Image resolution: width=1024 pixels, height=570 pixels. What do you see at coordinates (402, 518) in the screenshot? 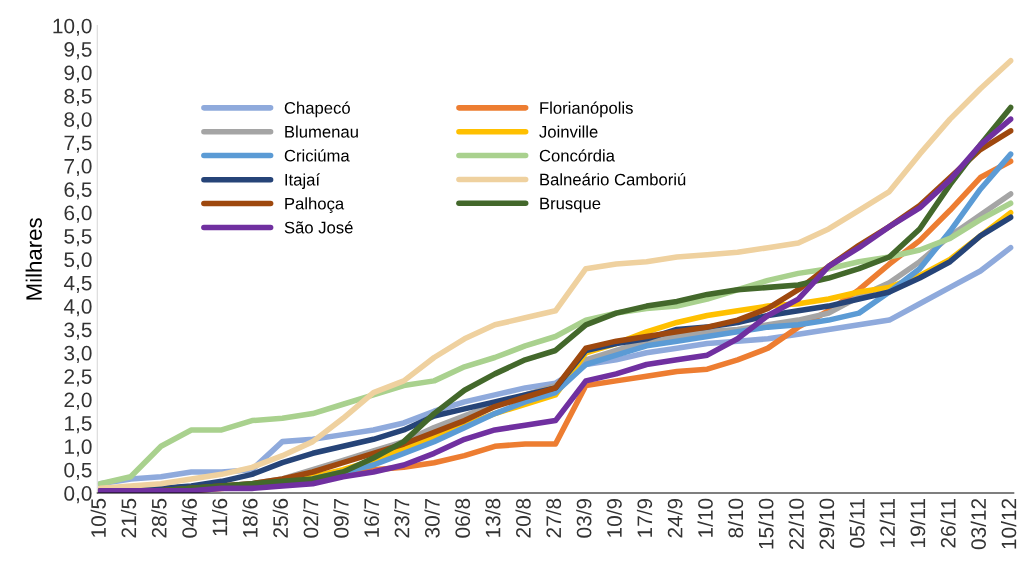
I see `x-tick-label: 23/7` at bounding box center [402, 518].